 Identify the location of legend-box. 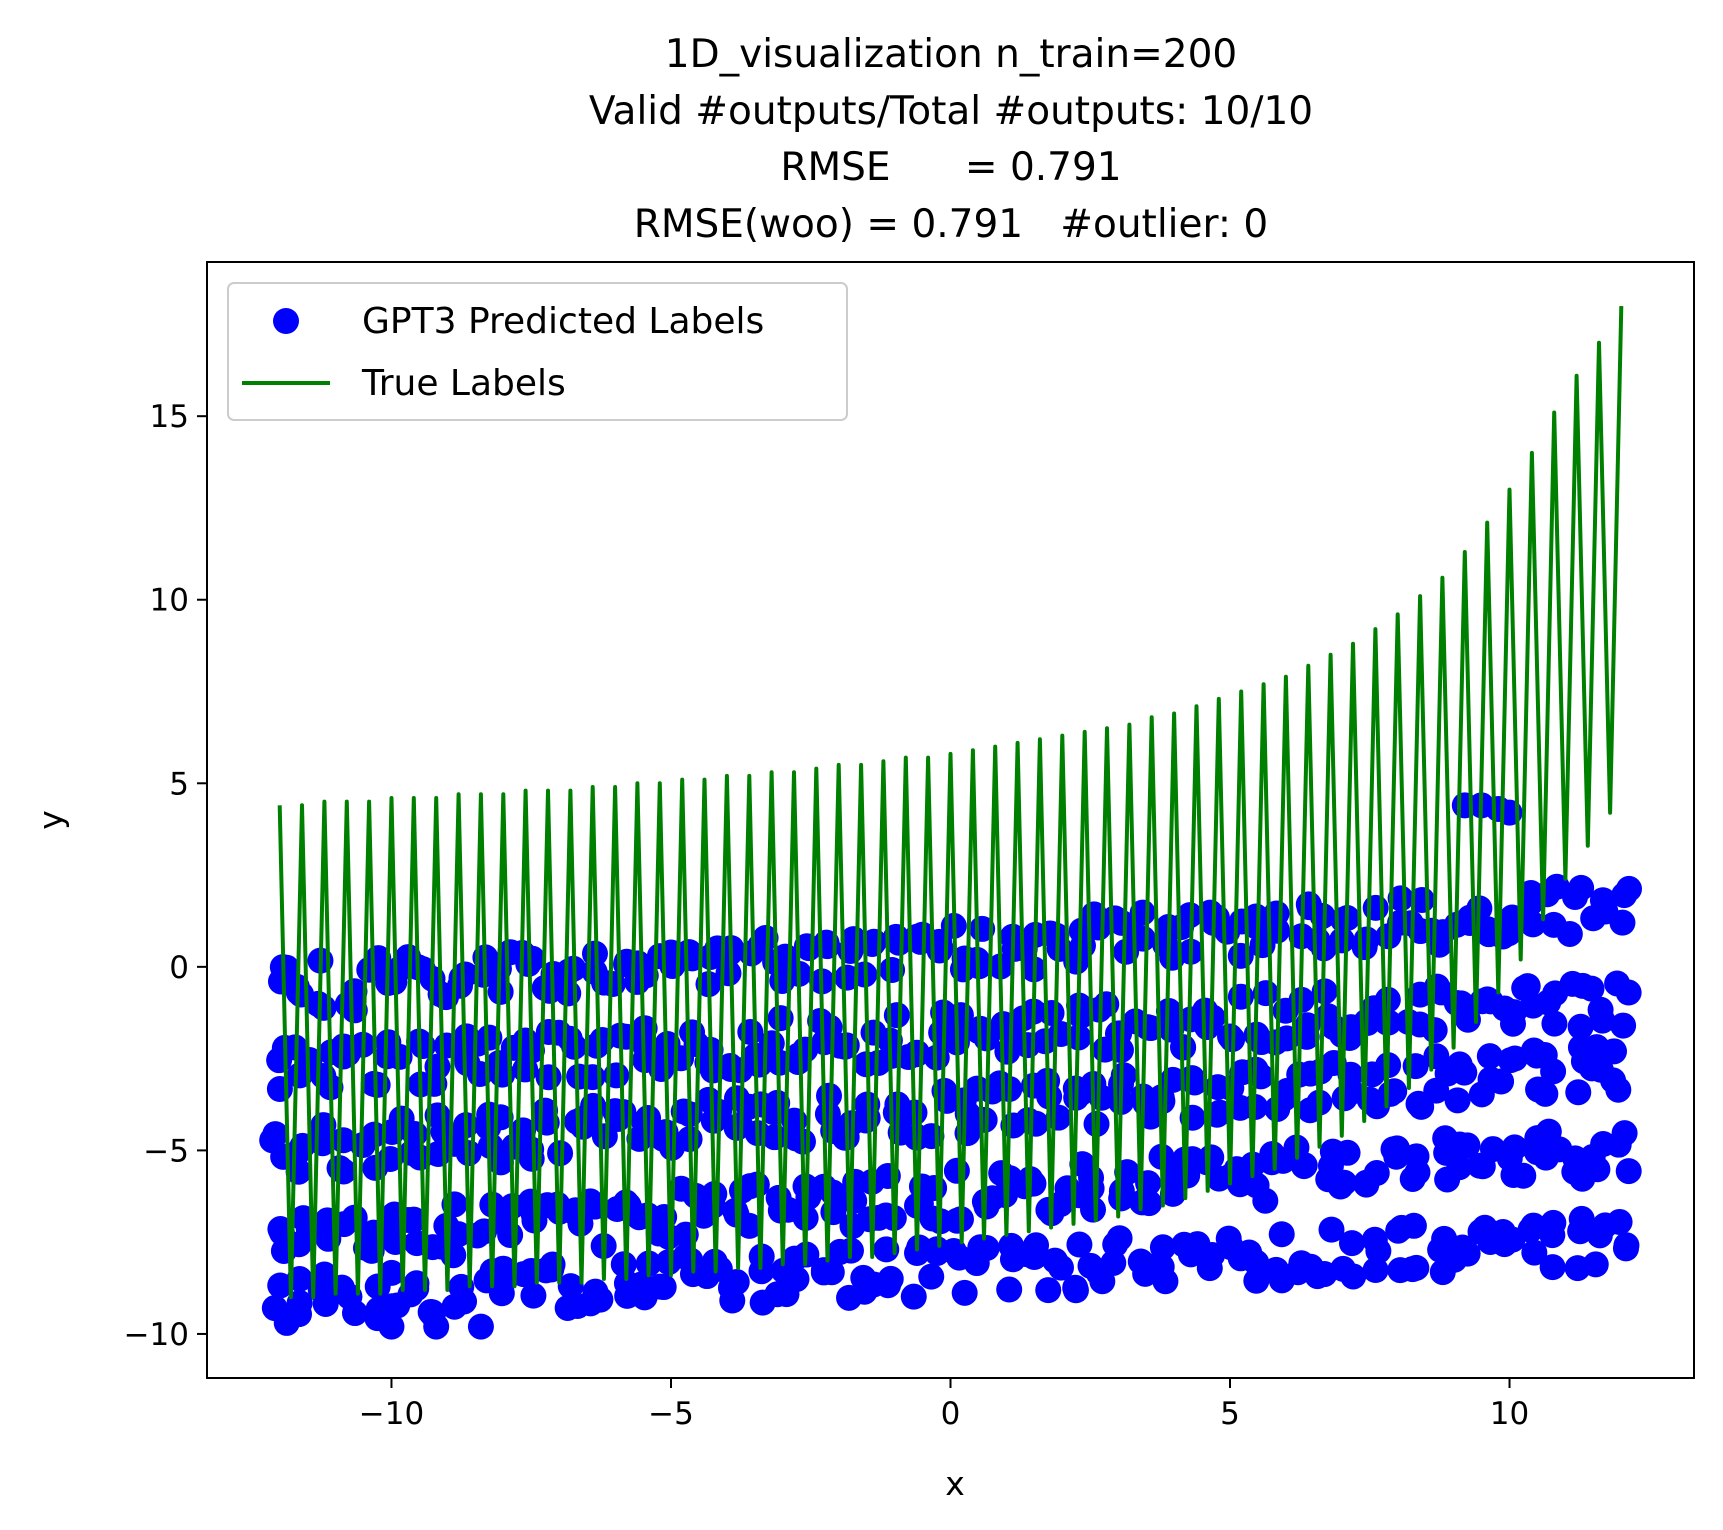
(537, 351).